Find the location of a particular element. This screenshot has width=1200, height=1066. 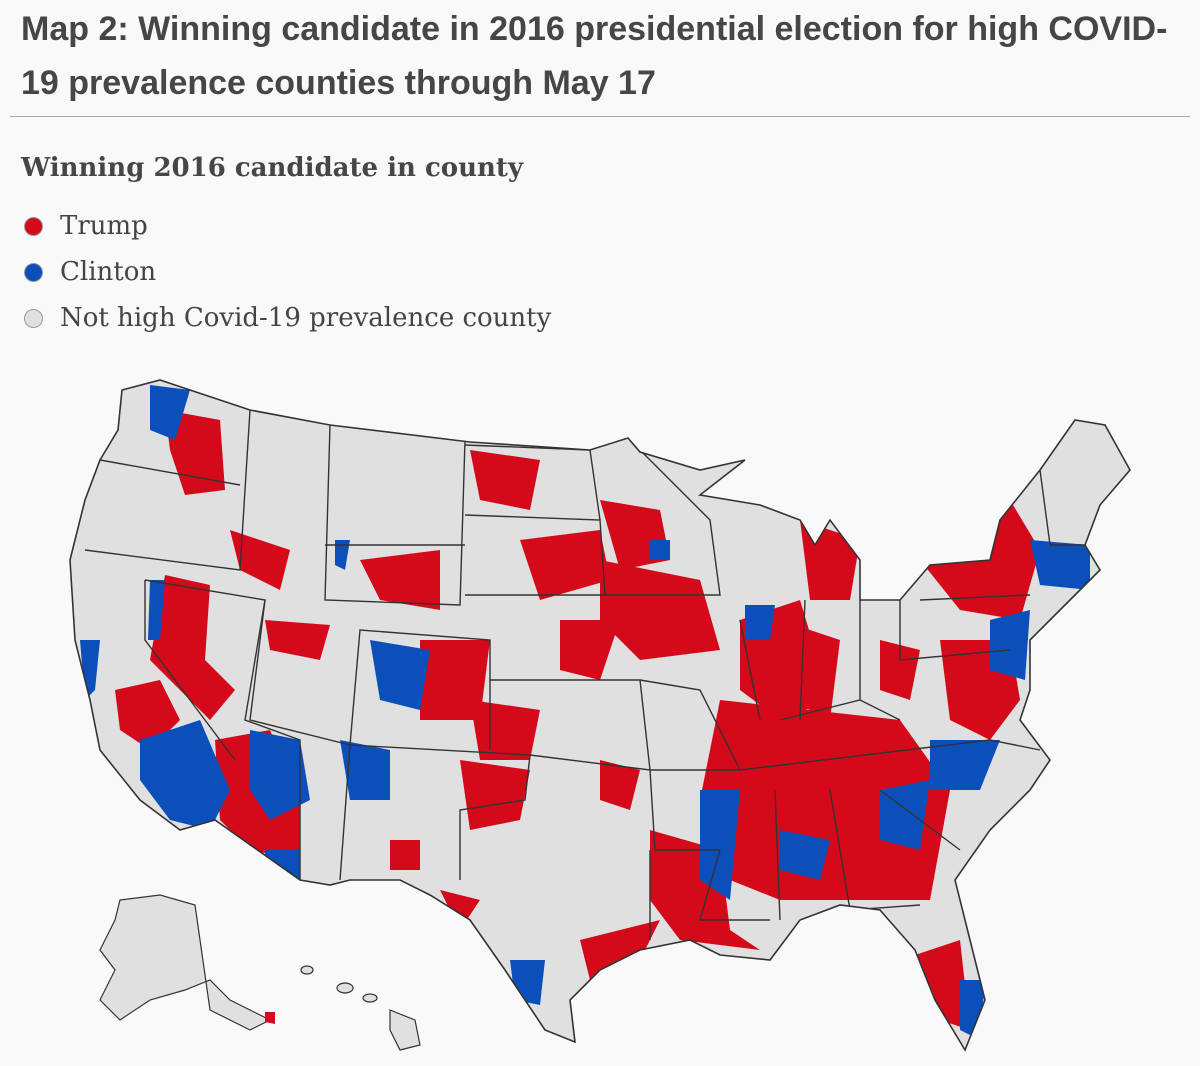

legend-label: Clinton is located at coordinates (108, 272).